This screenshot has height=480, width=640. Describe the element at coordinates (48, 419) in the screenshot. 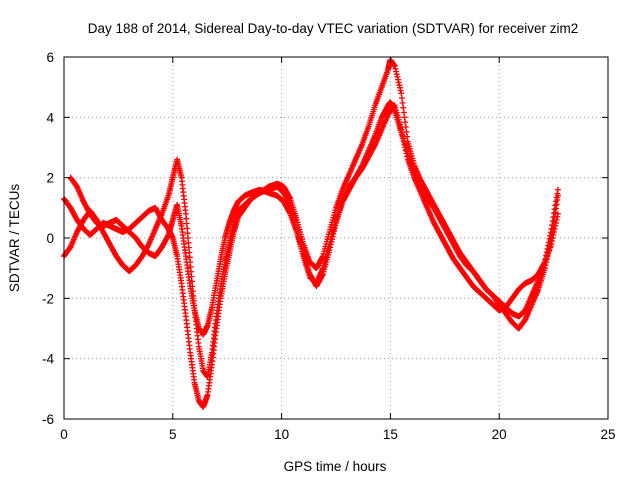

I see `y-tick-label: -6` at that location.